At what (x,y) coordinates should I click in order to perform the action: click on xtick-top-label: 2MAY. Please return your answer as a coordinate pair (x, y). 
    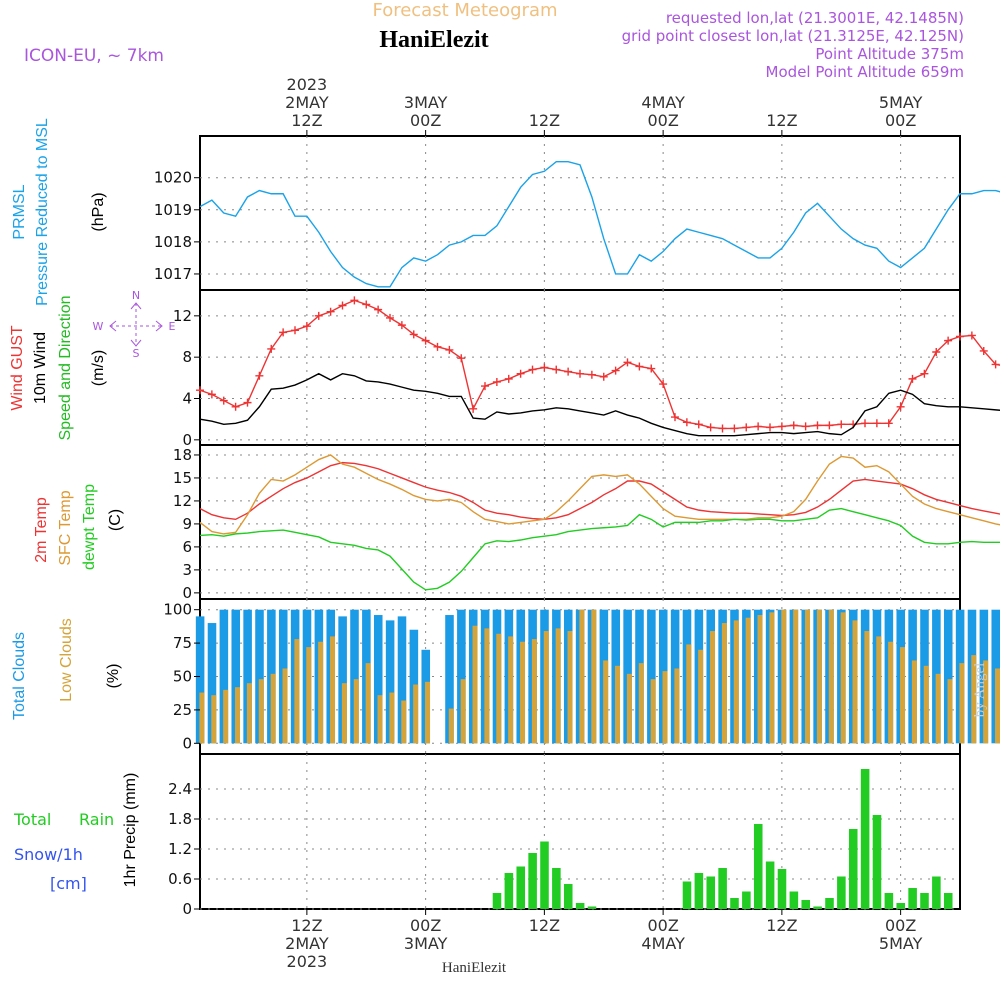
    Looking at the image, I should click on (307, 102).